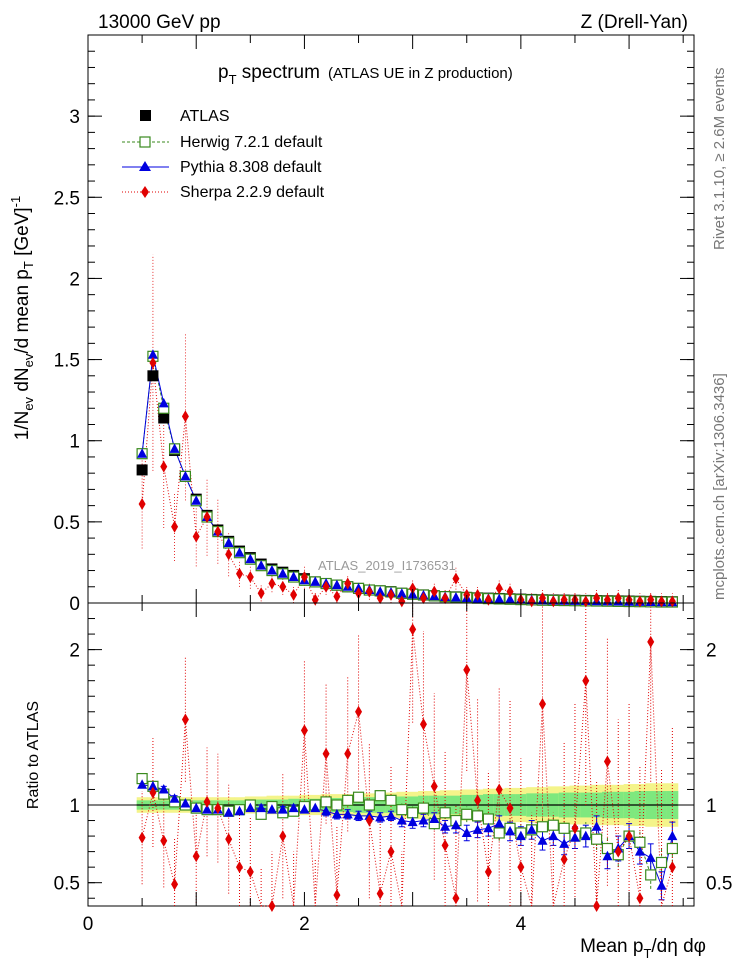 Image resolution: width=746 pixels, height=972 pixels. What do you see at coordinates (145, 166) in the screenshot?
I see `legend-marker-pythia` at bounding box center [145, 166].